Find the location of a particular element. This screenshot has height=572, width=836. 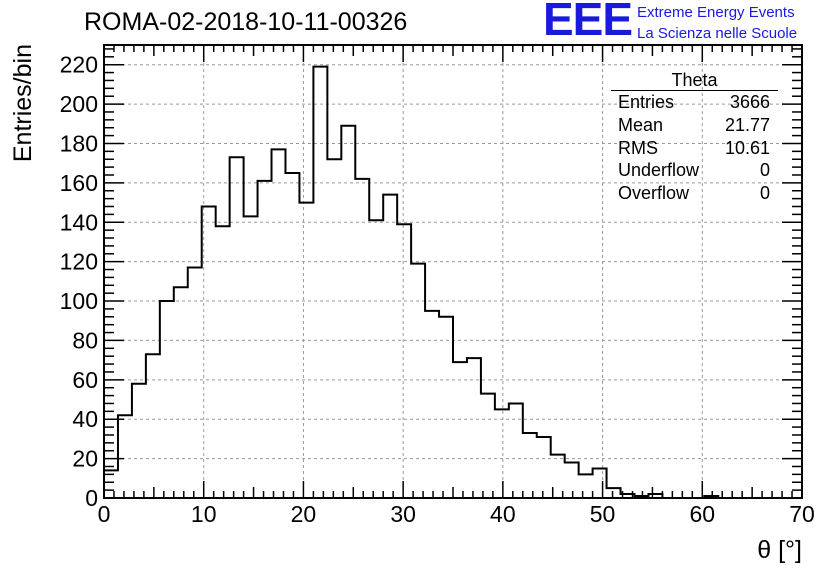

x-axis-label: θ [°] is located at coordinates (779, 550).